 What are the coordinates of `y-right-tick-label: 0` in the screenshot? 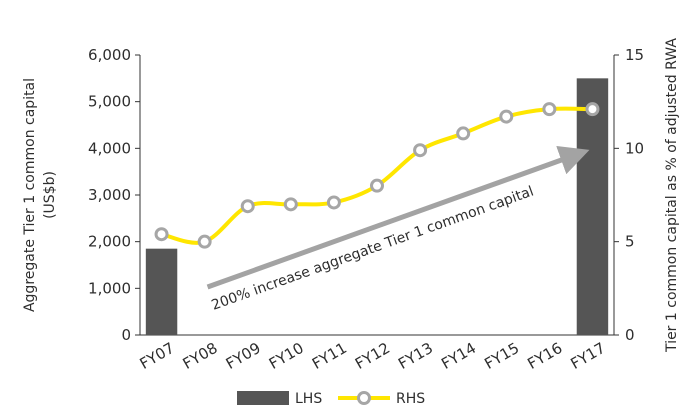 It's located at (630, 335).